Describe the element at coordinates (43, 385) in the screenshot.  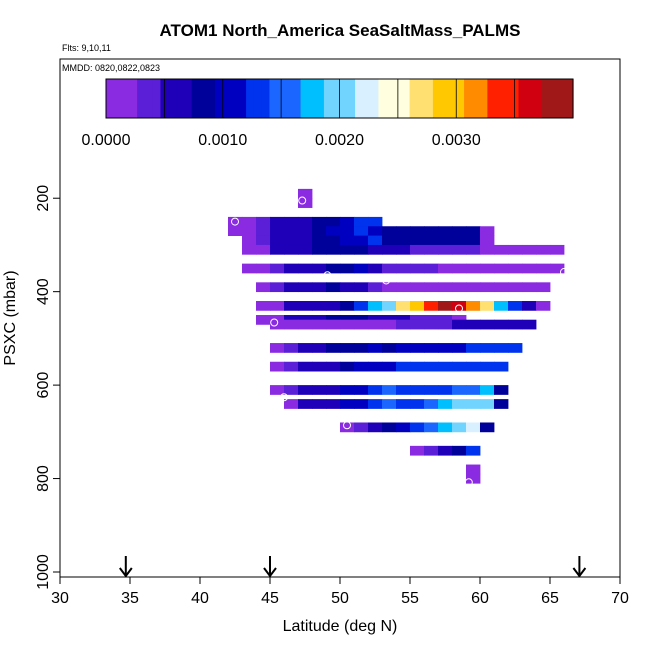
I see `y-tick-label: 600` at that location.